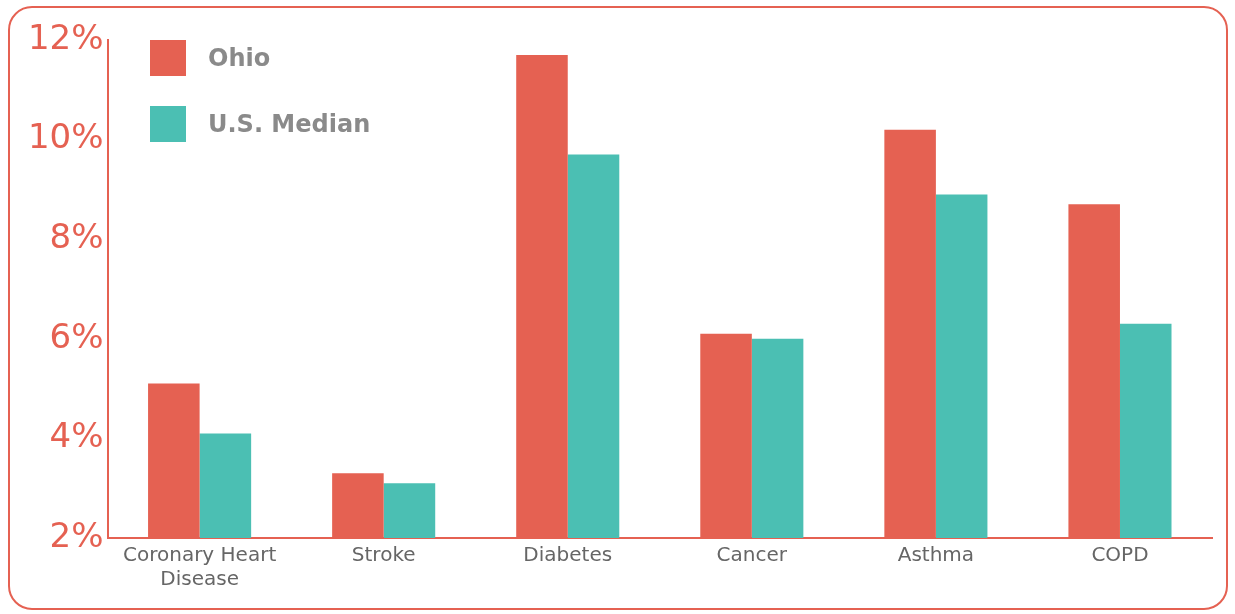 The width and height of the screenshot is (1235, 614). What do you see at coordinates (76, 236) in the screenshot?
I see `y-tick-label: 8%` at bounding box center [76, 236].